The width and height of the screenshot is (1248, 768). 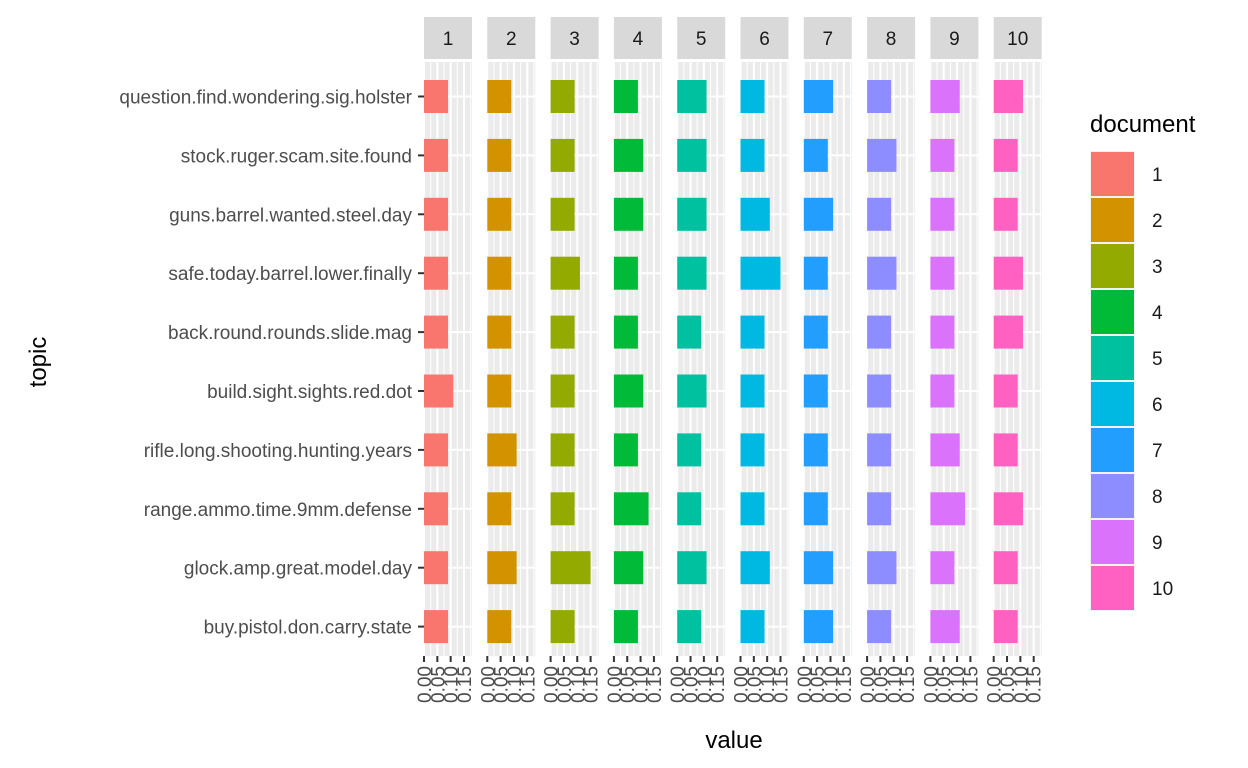 What do you see at coordinates (698, 360) in the screenshot?
I see `facet-panel-5: 5 0.000.050.100.15` at bounding box center [698, 360].